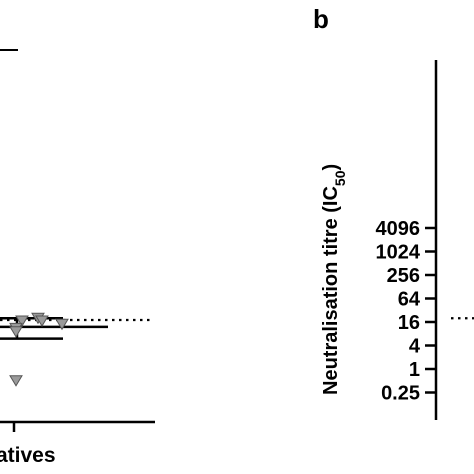  Describe the element at coordinates (39, 349) in the screenshot. I see `panel-a-data-points` at that location.